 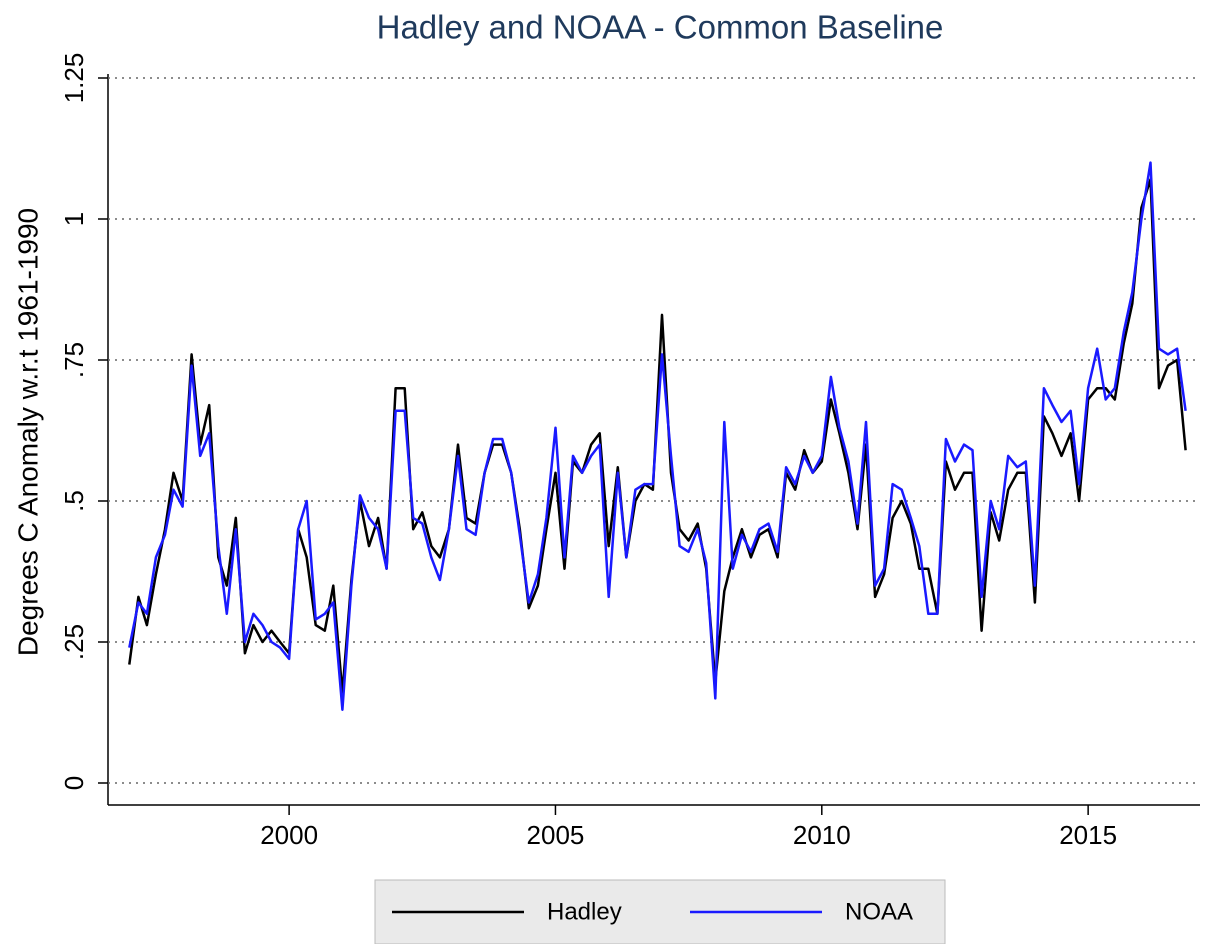 What do you see at coordinates (74, 360) in the screenshot?
I see `y-tick-label: .75` at bounding box center [74, 360].